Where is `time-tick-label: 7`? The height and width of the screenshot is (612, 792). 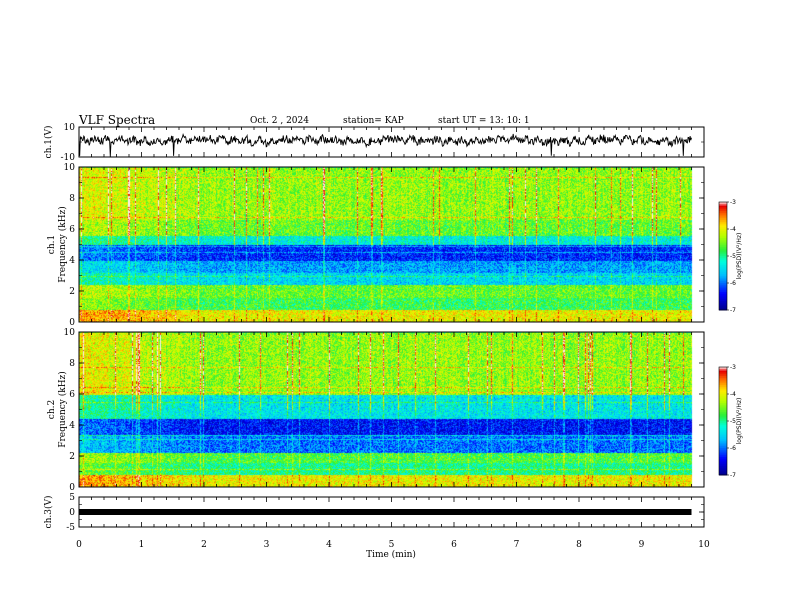
time-tick-label: 7 is located at coordinates (517, 545).